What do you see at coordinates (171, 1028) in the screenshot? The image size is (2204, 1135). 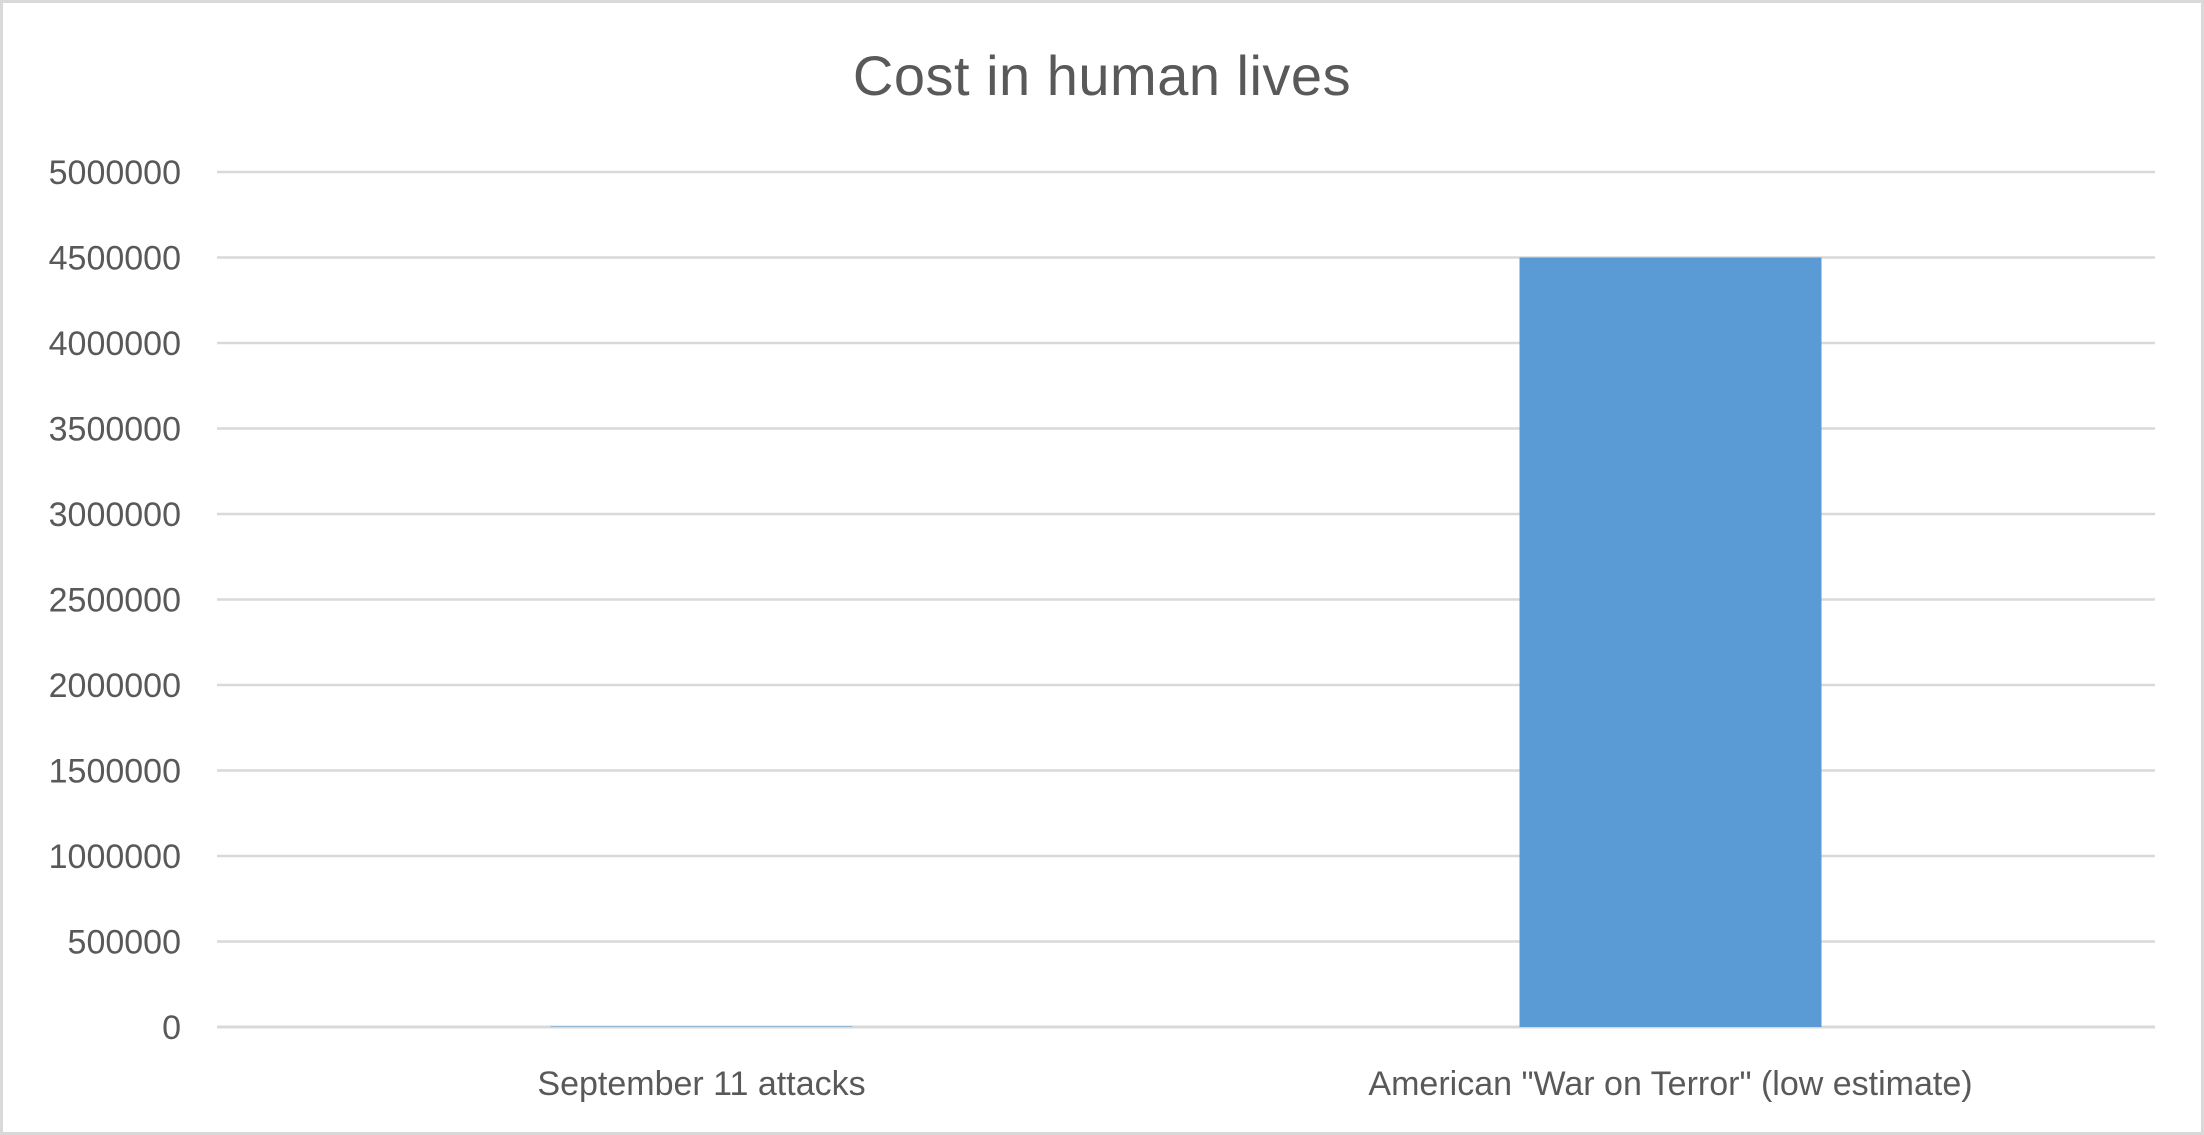 I see `y-tick-label: 0` at bounding box center [171, 1028].